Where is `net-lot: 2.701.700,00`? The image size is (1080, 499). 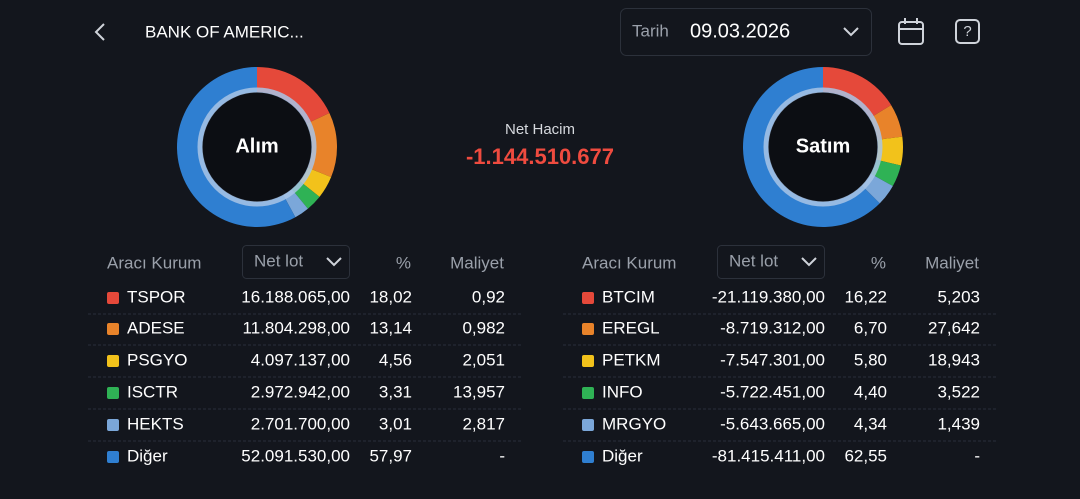 net-lot: 2.701.700,00 is located at coordinates (300, 423).